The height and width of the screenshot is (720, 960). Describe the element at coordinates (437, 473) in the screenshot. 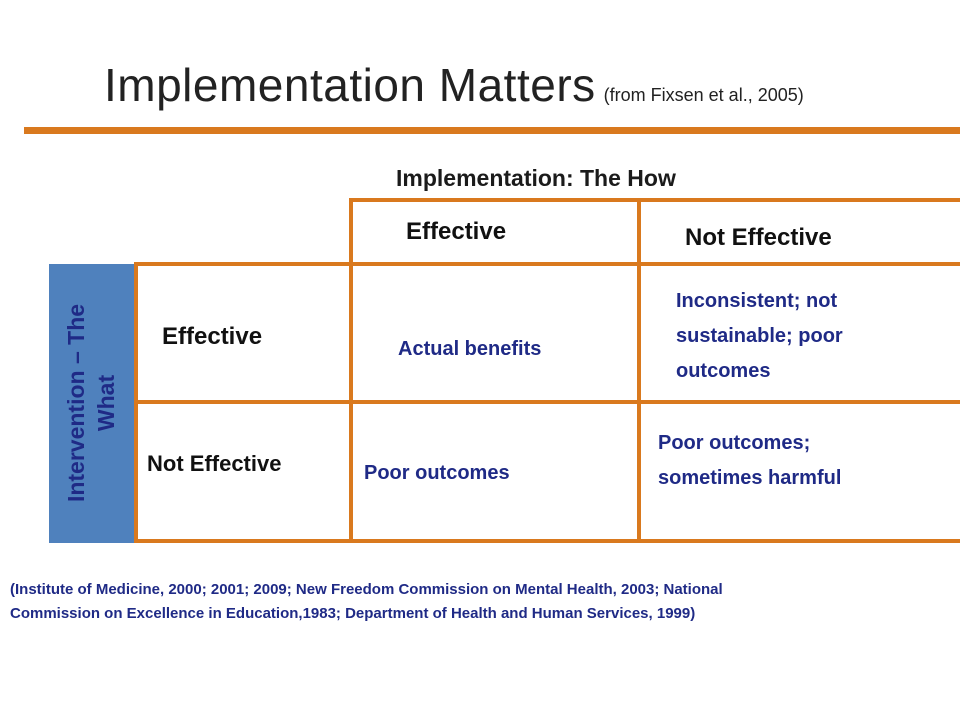

I see `cell-not-effective-effective: Poor outcomes` at that location.